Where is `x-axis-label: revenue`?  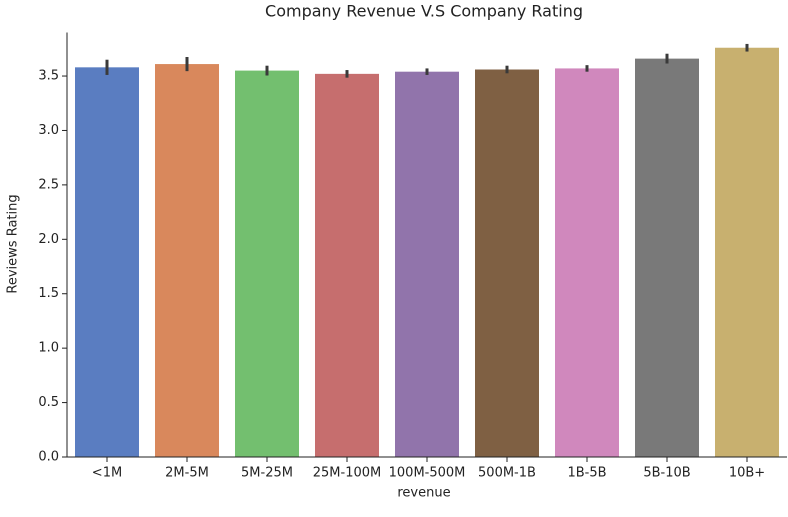 x-axis-label: revenue is located at coordinates (423, 493).